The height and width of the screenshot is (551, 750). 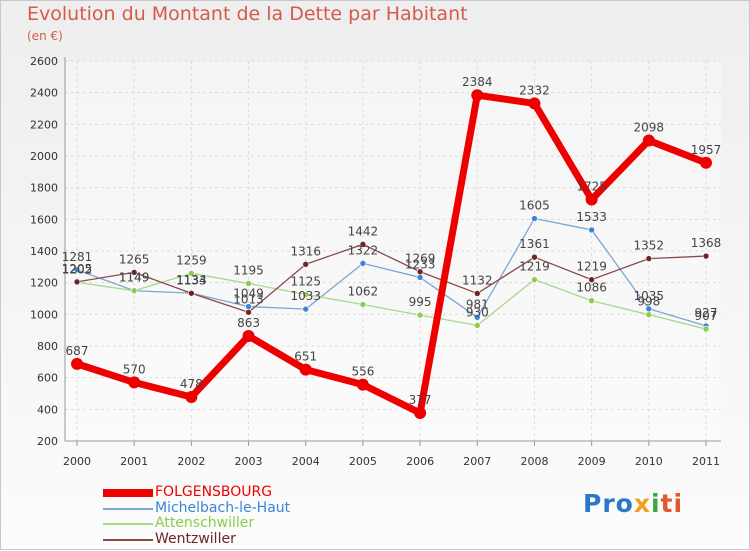 I want to click on data-label: 1265, so click(x=134, y=259).